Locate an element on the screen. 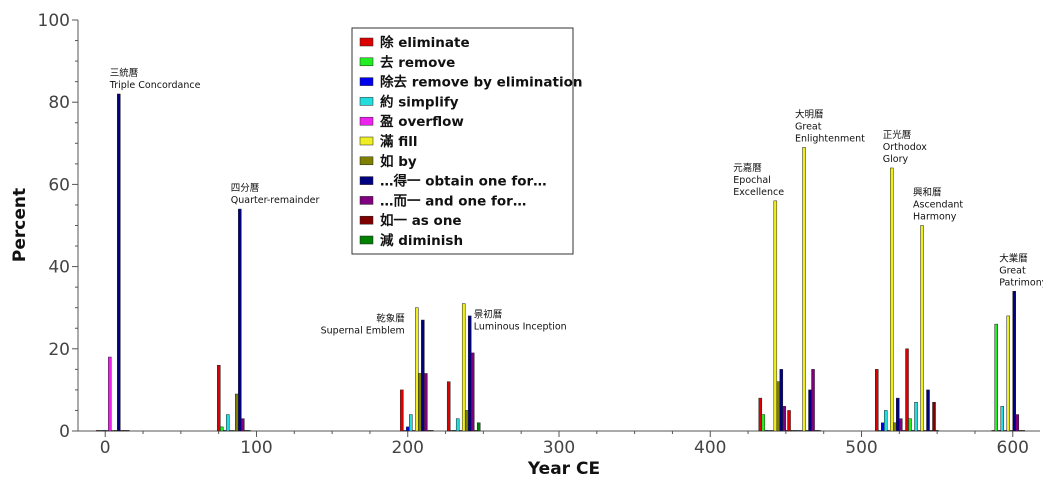 The width and height of the screenshot is (1043, 478). y-axis-title: Percent is located at coordinates (20, 225).